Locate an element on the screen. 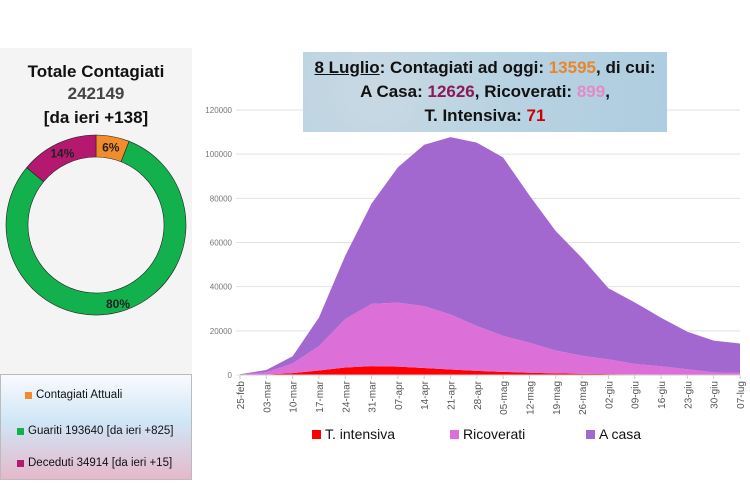  x-tick-label: 07-apr is located at coordinates (399, 395).